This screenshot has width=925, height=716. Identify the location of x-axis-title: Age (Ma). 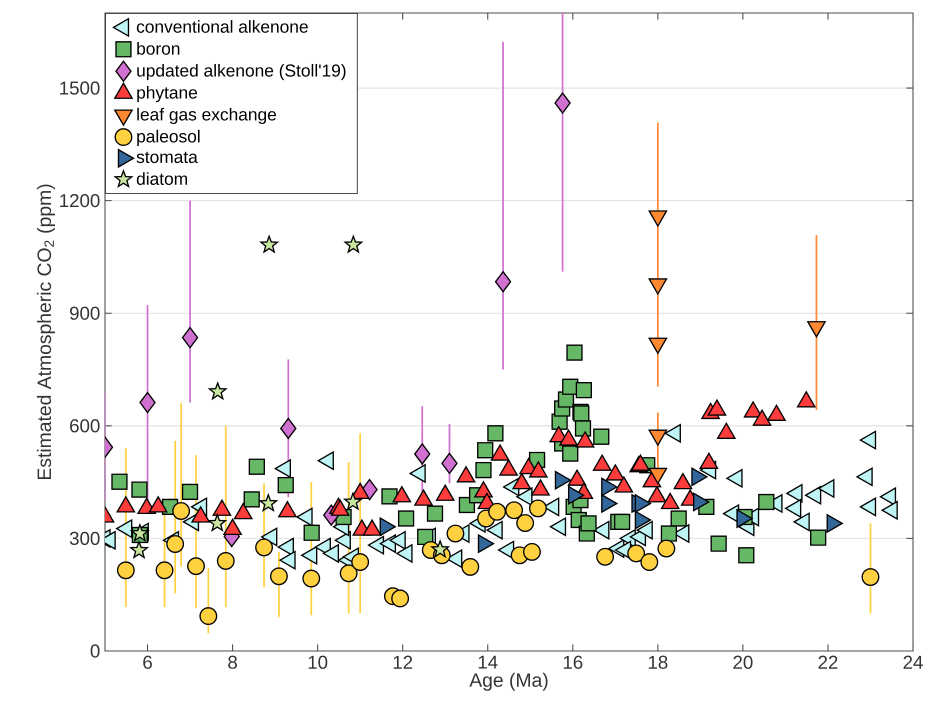
(508, 681).